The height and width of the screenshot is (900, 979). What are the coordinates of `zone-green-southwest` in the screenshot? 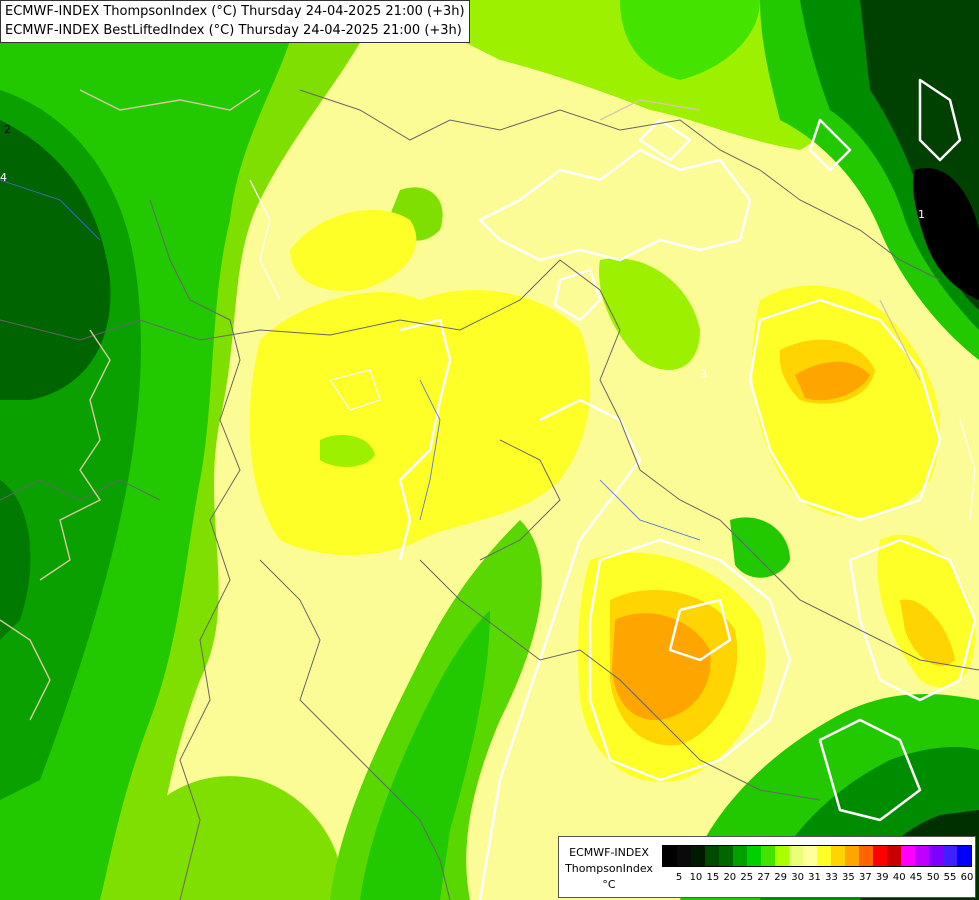 It's located at (221, 838).